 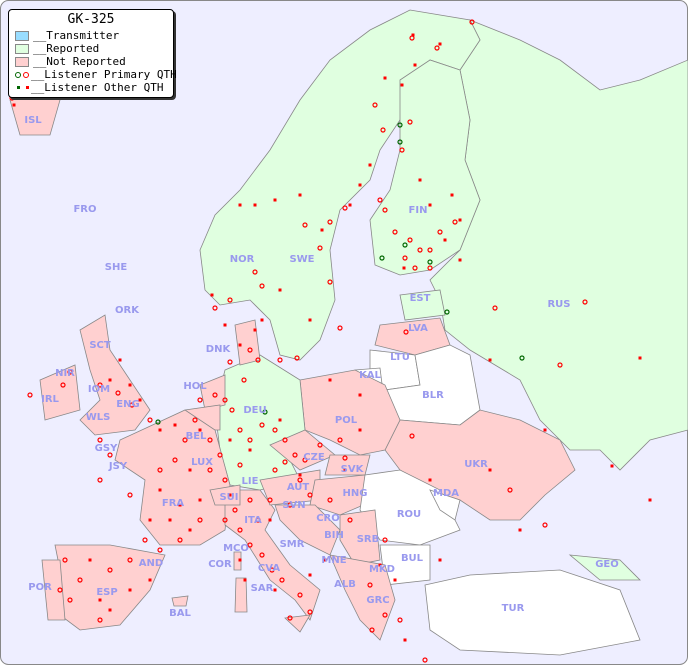 I want to click on country-label-mkd: MKD, so click(x=382, y=569).